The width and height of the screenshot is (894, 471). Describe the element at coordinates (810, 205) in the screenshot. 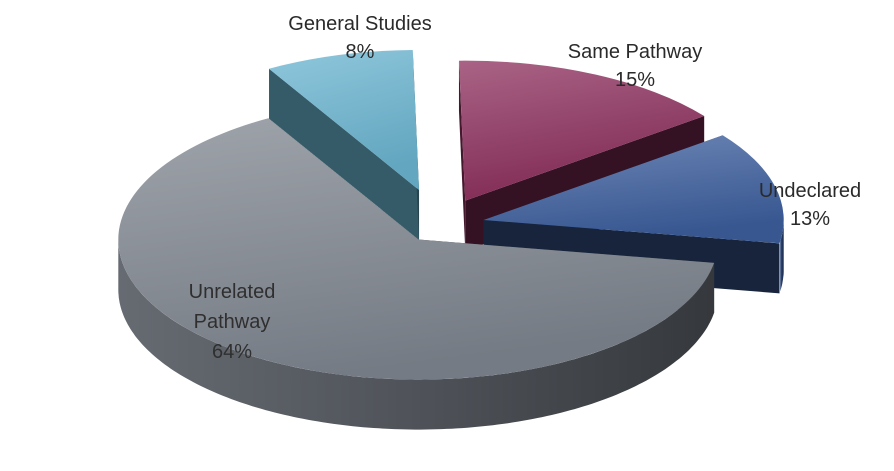

I see `undeclared-label: Undeclared 13%` at that location.